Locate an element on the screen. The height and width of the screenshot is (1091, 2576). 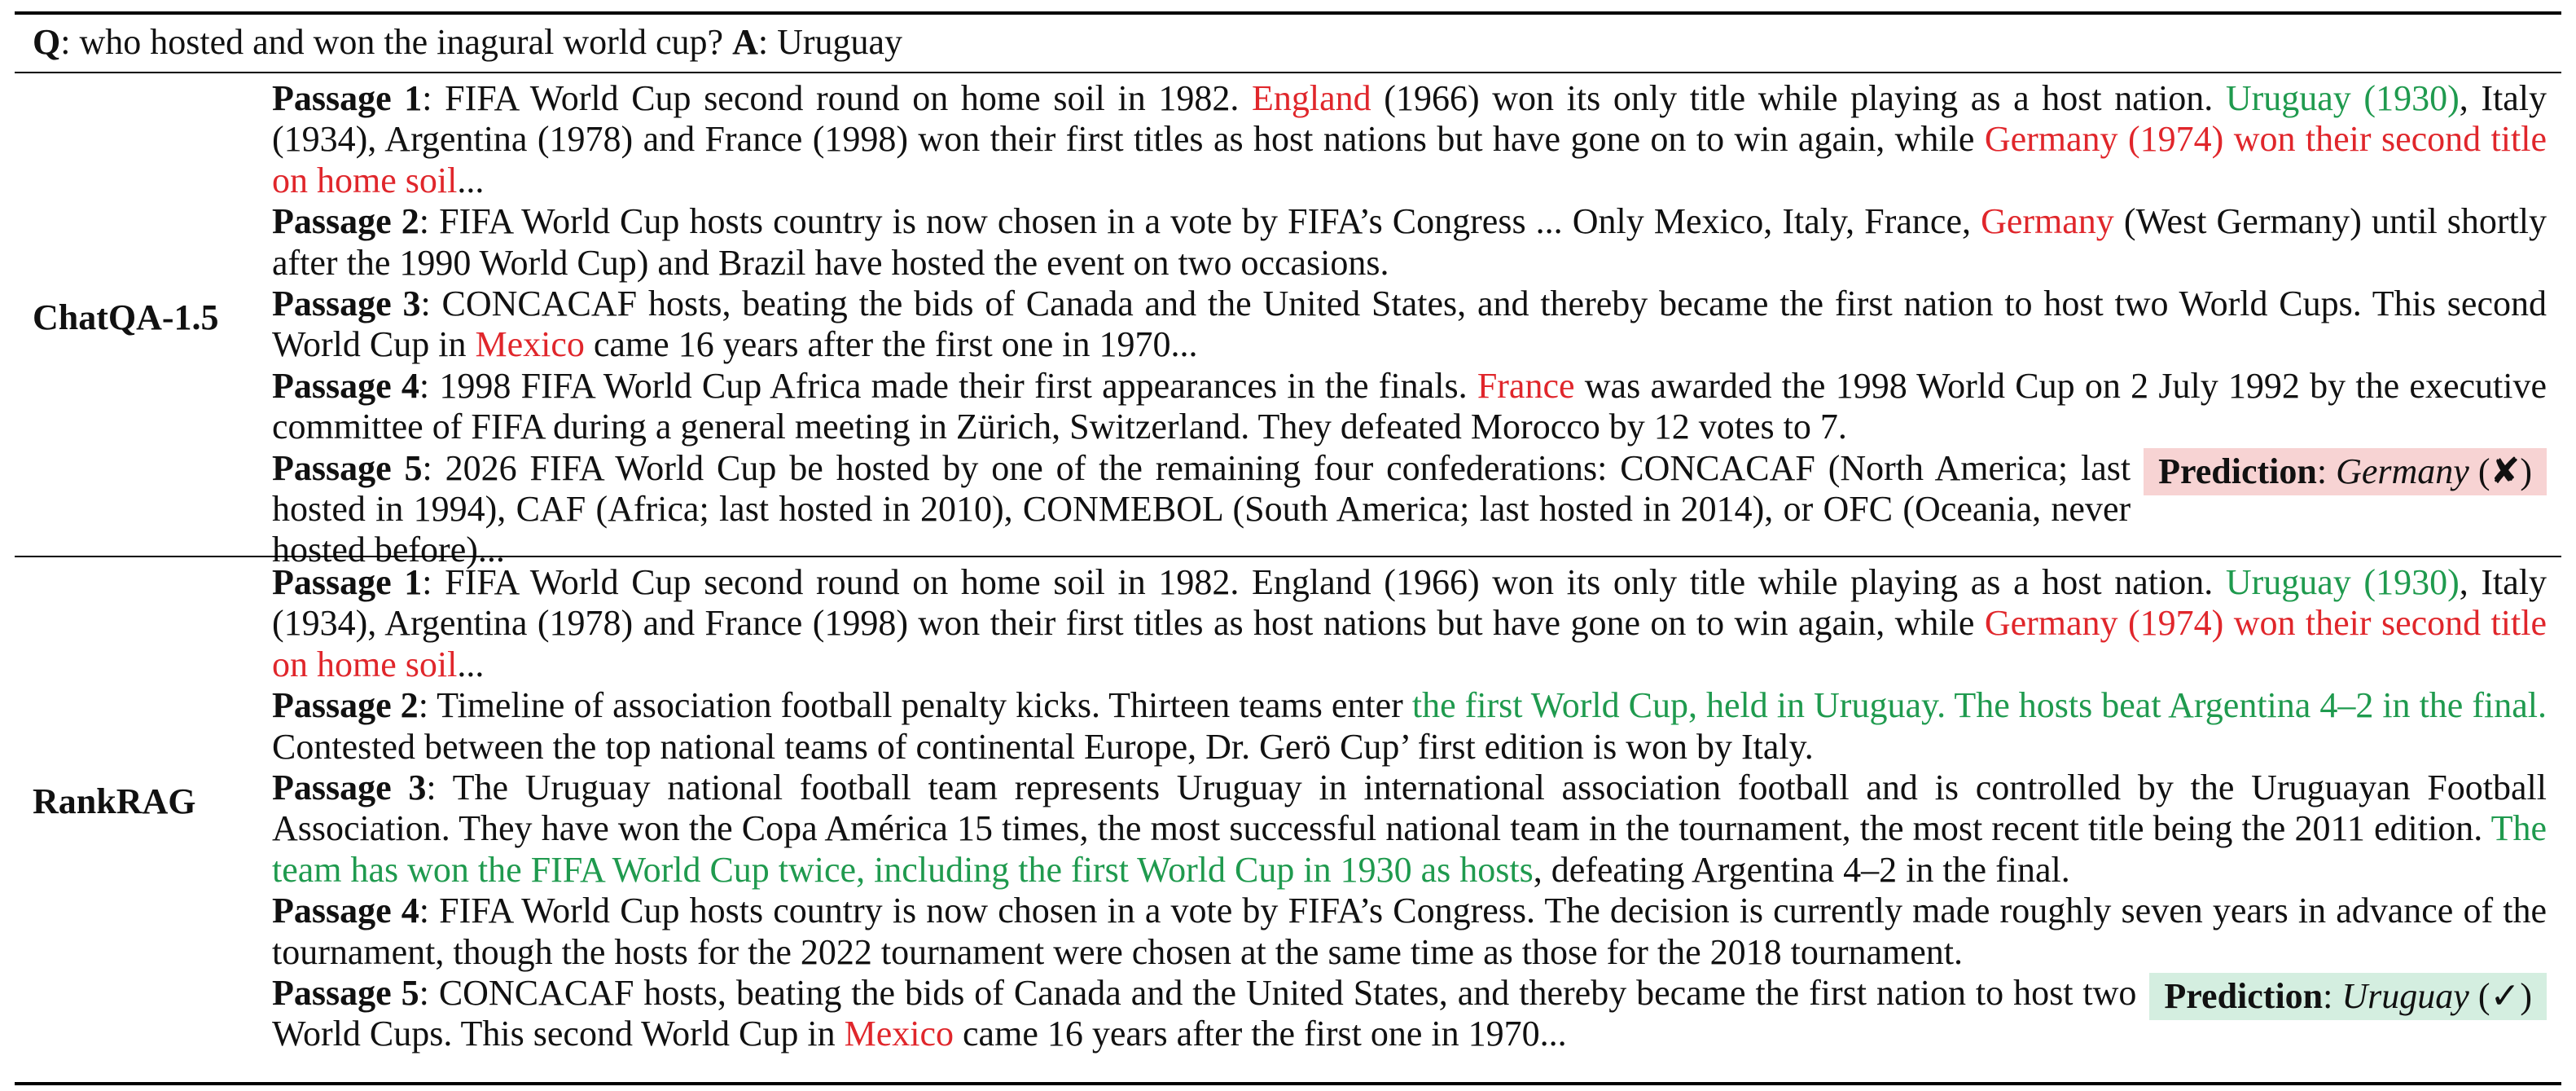
answer-text: Uruguay is located at coordinates (840, 42).